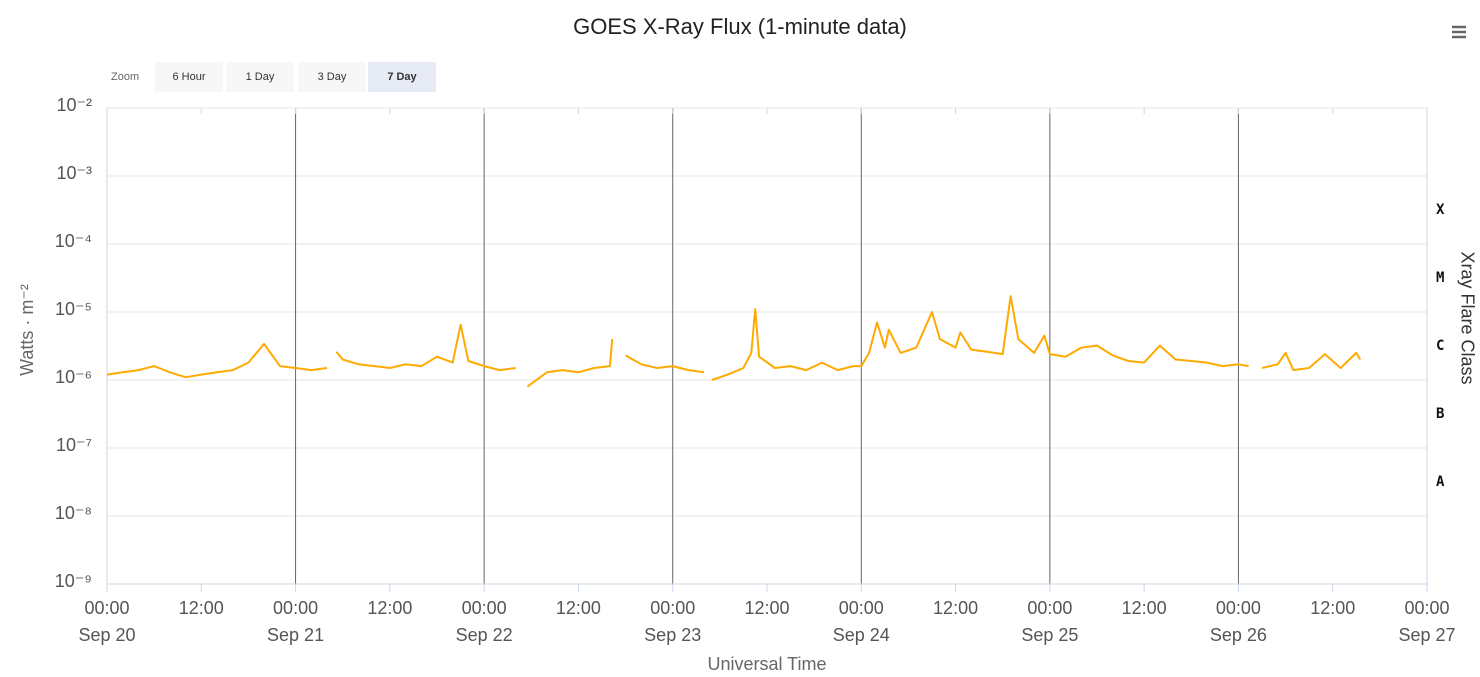  What do you see at coordinates (125, 77) in the screenshot?
I see `zoom-label: Zoom` at bounding box center [125, 77].